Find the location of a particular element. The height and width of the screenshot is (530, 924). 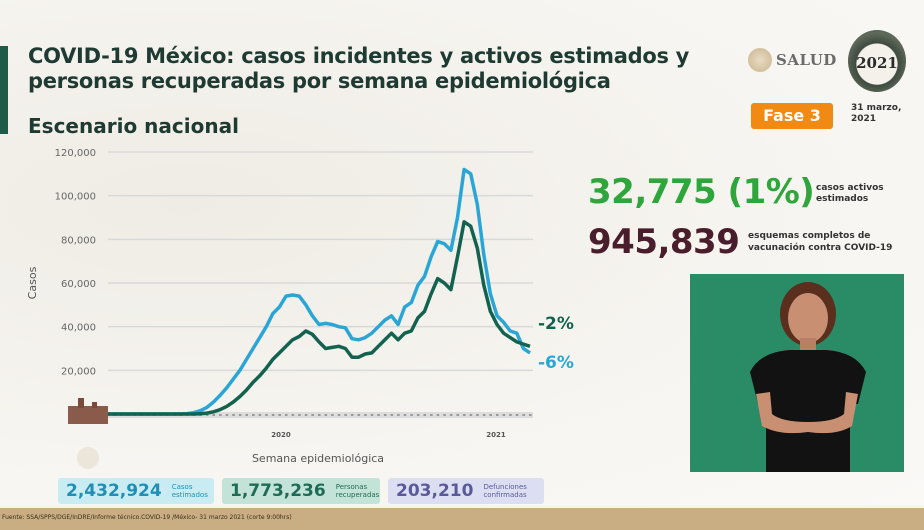

emblem-year: 2021 is located at coordinates (877, 63).